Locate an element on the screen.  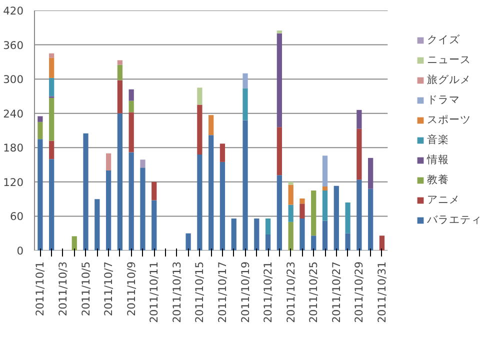
x-tick-label: 2011/10/27 is located at coordinates (336, 292).